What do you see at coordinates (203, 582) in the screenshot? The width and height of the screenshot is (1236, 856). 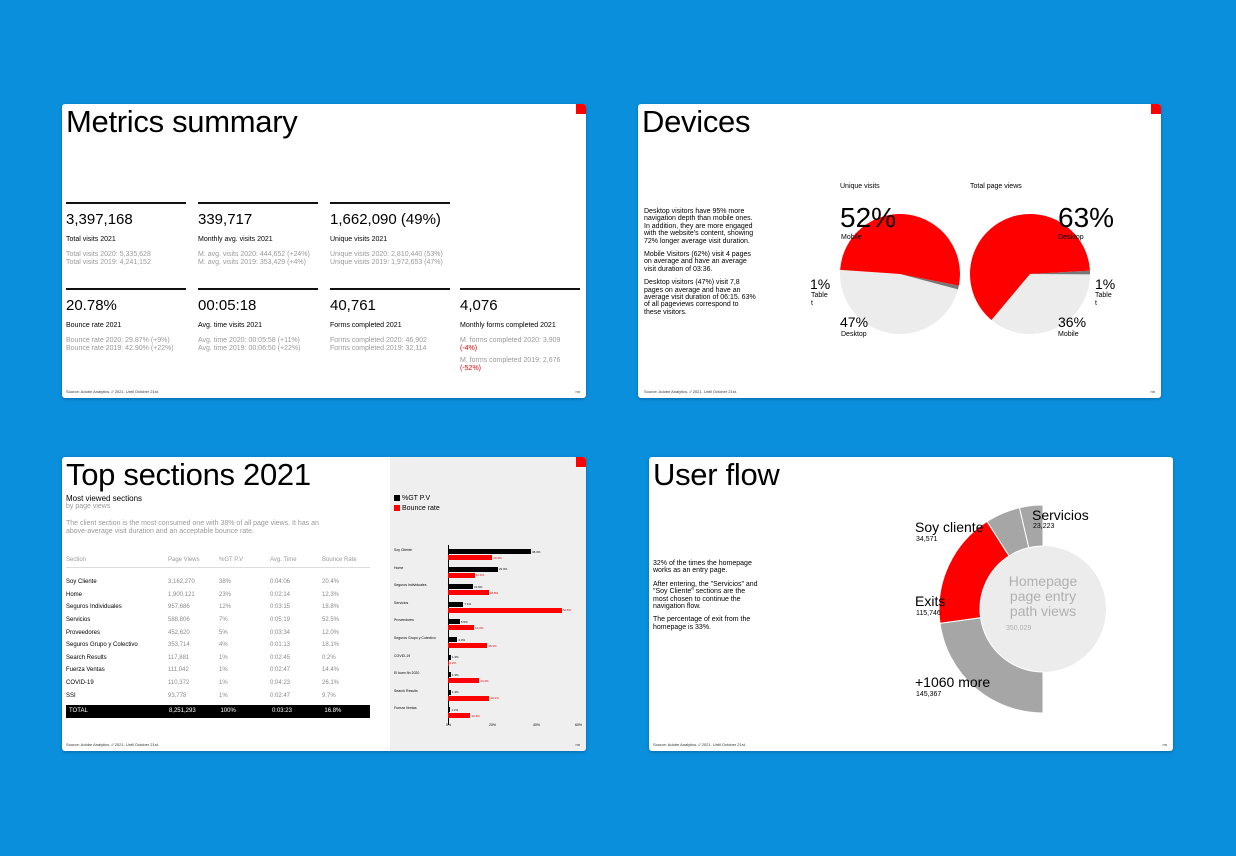 I see `table-row: Soy Cliente 3,162,270 38% 0:04:06 20.4%` at bounding box center [203, 582].